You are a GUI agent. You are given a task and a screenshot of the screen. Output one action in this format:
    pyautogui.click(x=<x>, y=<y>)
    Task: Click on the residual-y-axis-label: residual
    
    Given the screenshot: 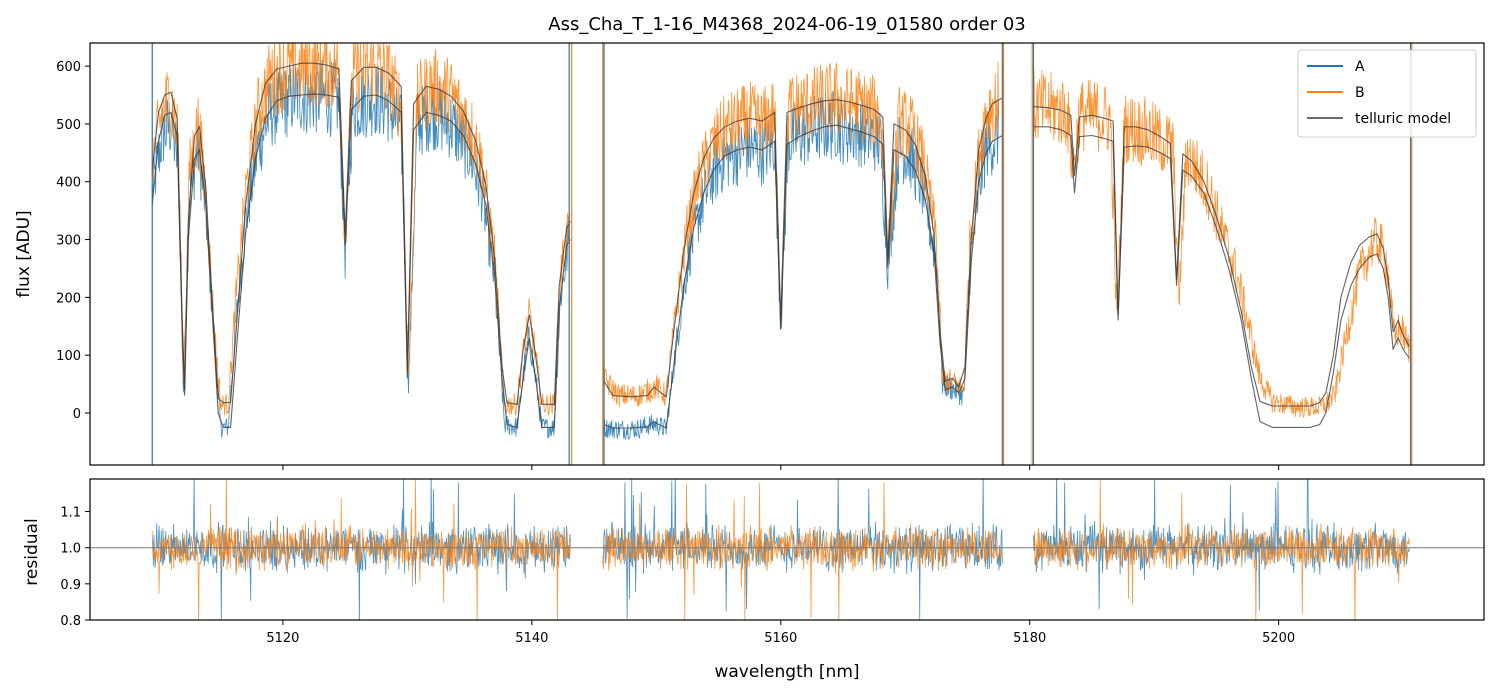 What is the action you would take?
    pyautogui.click(x=32, y=551)
    